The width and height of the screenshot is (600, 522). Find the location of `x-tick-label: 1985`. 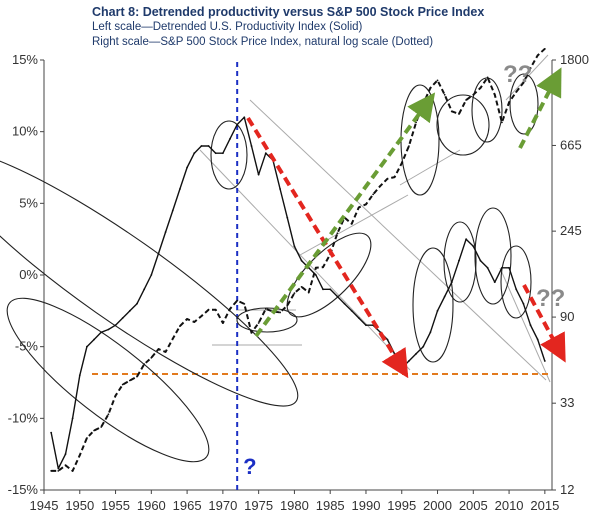

x-tick-label: 1985 is located at coordinates (330, 505).